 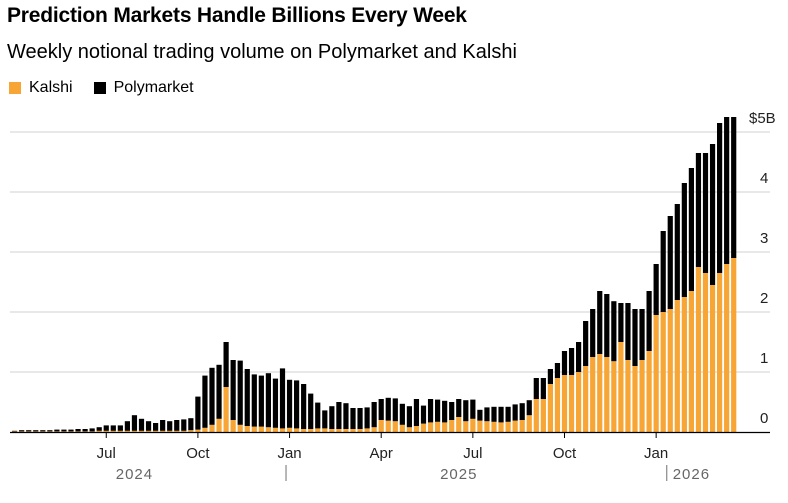 What do you see at coordinates (381, 453) in the screenshot?
I see `x-tick-label-3: Apr` at bounding box center [381, 453].